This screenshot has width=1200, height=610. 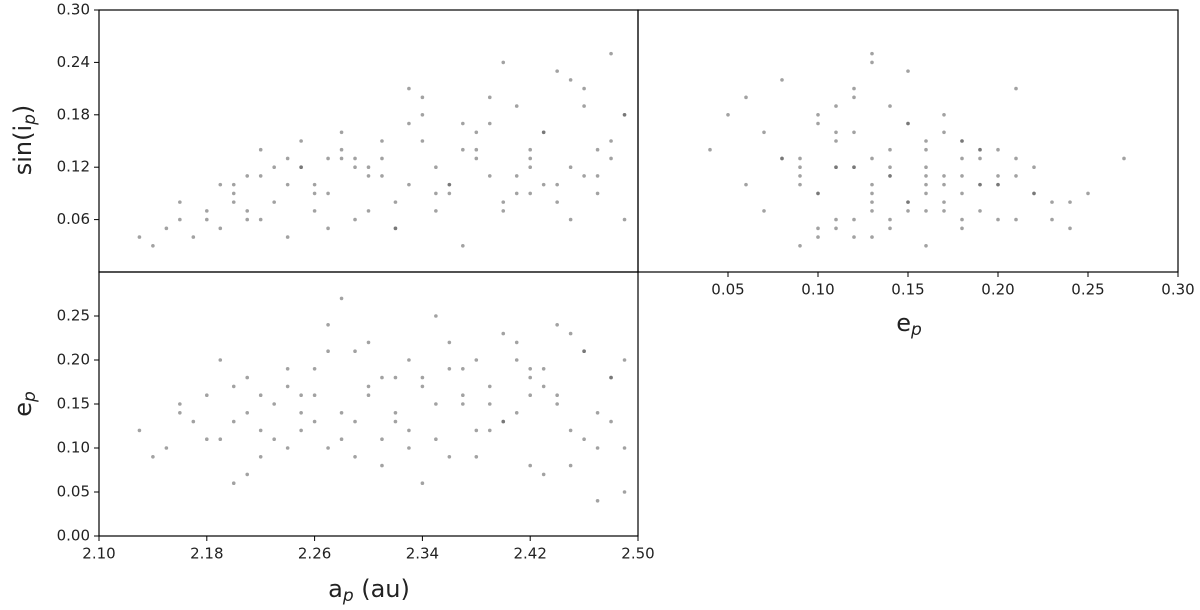 What do you see at coordinates (916, 330) in the screenshot?
I see `axis-label-sub: p` at bounding box center [916, 330].